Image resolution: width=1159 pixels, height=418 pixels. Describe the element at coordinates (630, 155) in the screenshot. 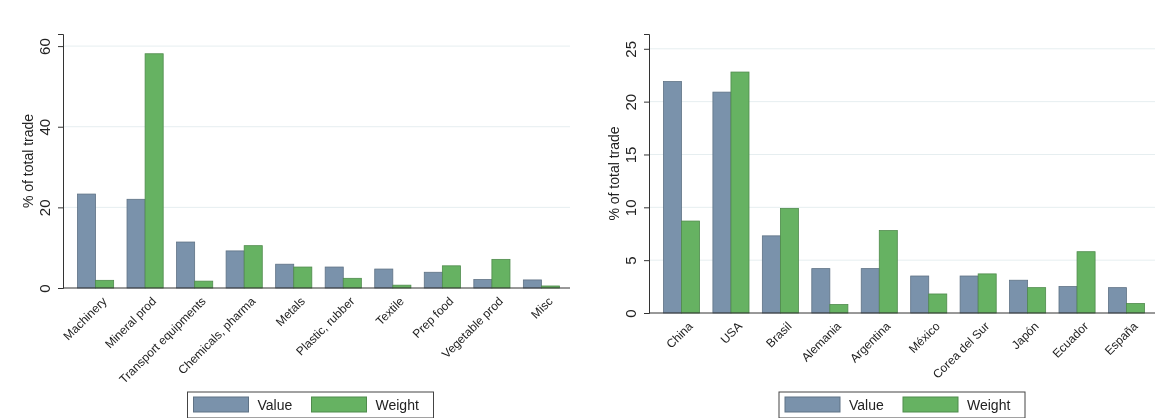

I see `y-tick-label: 15` at that location.